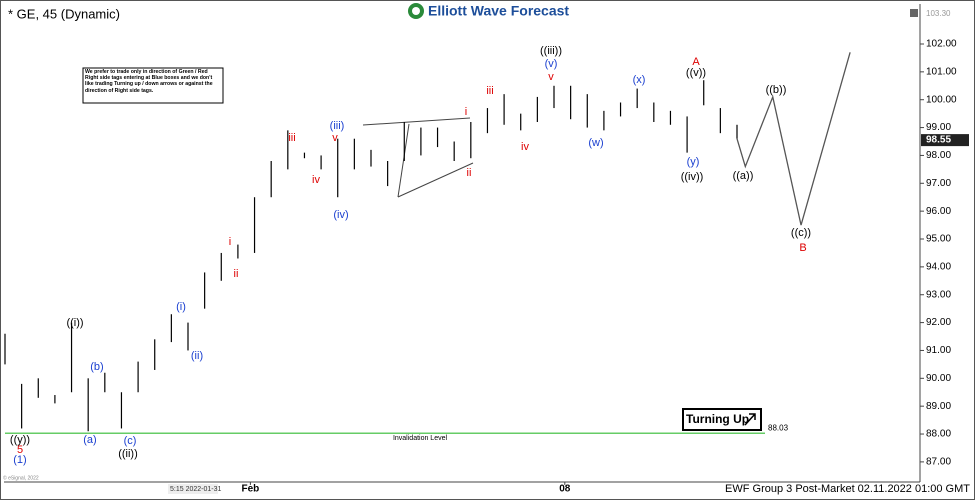 This screenshot has width=975, height=500. What do you see at coordinates (938, 183) in the screenshot?
I see `y-tick-label: 97.00` at bounding box center [938, 183].